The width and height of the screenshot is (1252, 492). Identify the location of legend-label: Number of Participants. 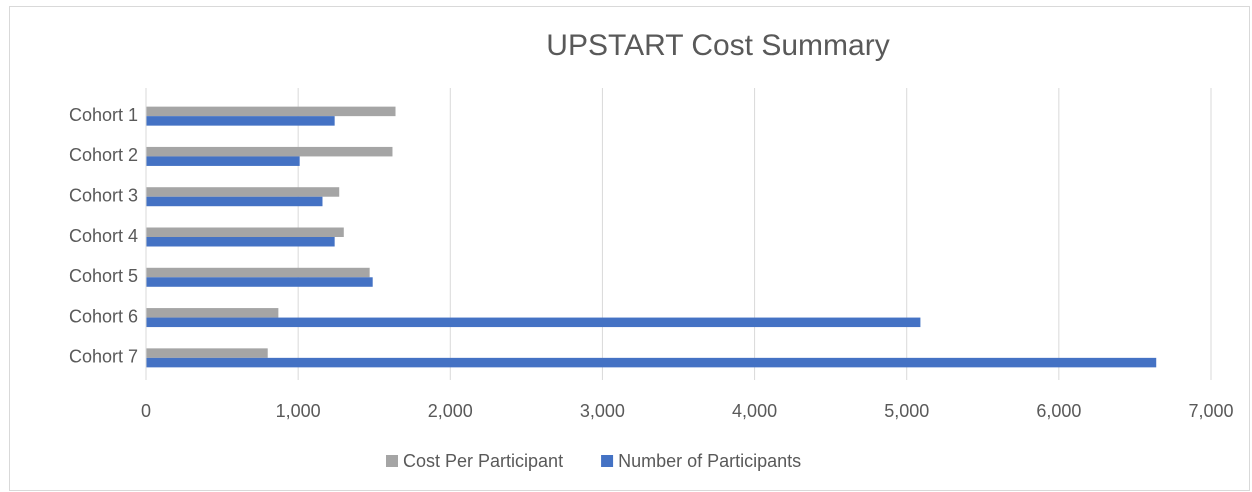
(709, 461).